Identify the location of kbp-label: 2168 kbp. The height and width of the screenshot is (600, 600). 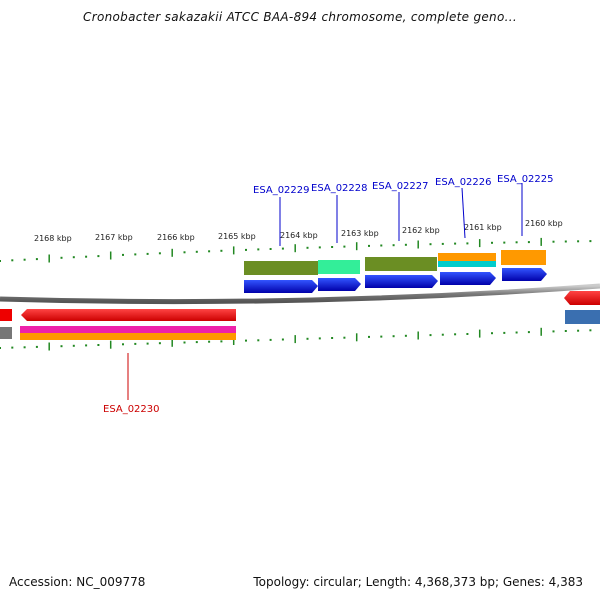
(53, 238).